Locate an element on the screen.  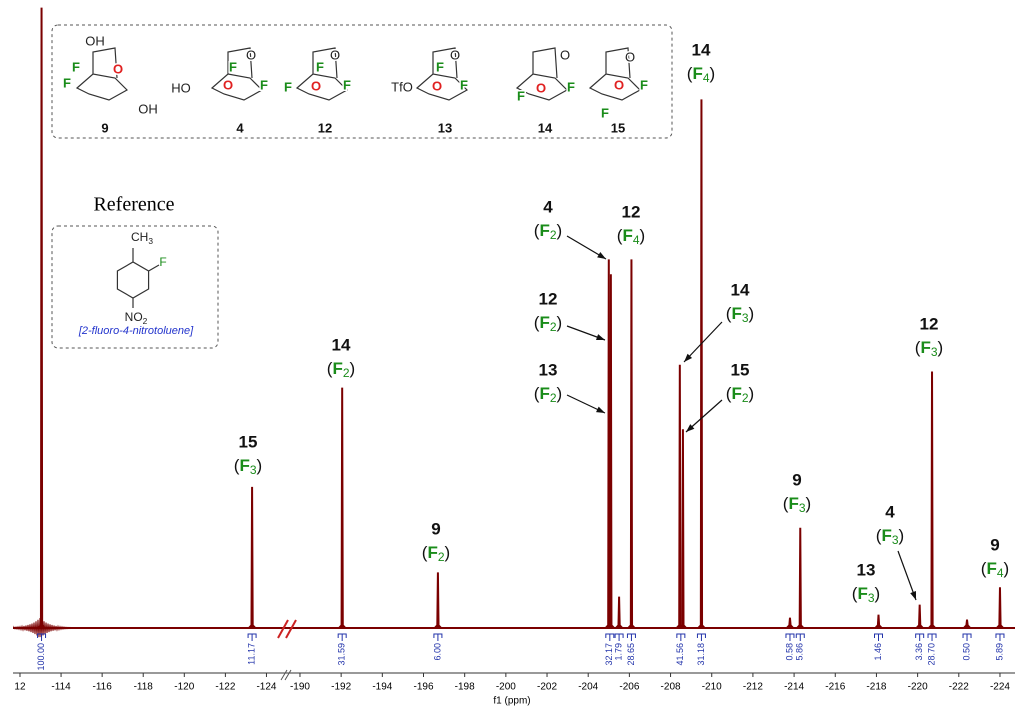
annotation-arrow is located at coordinates (703, 342).